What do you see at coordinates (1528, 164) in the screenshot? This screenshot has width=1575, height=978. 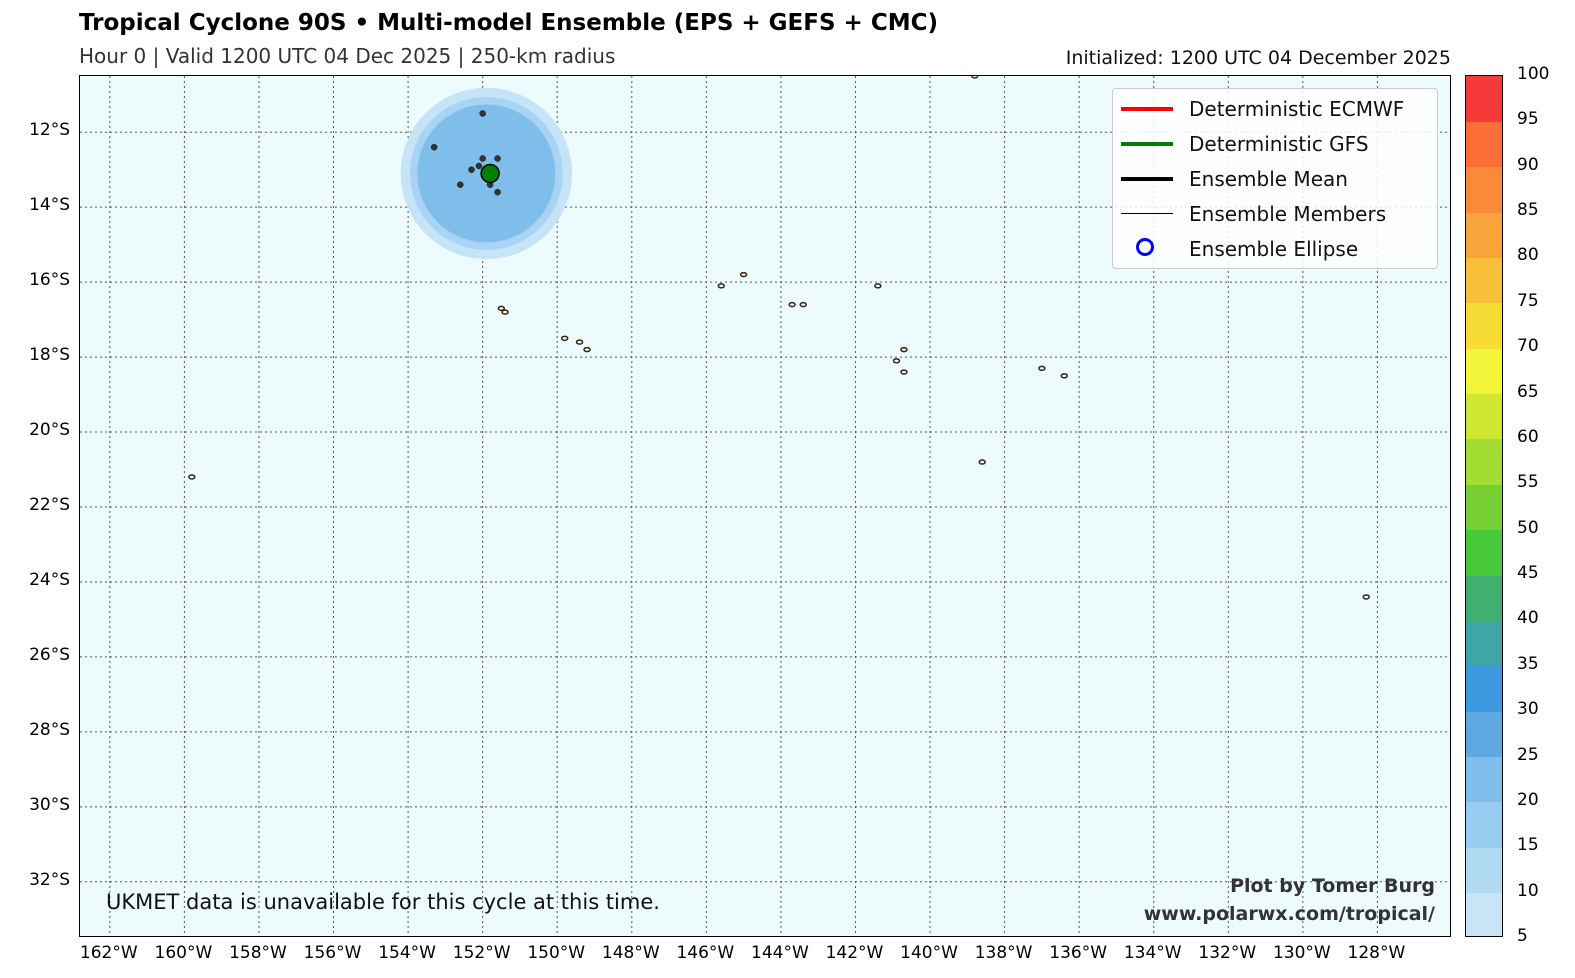 I see `colorbar-tick-label: 90` at bounding box center [1528, 164].